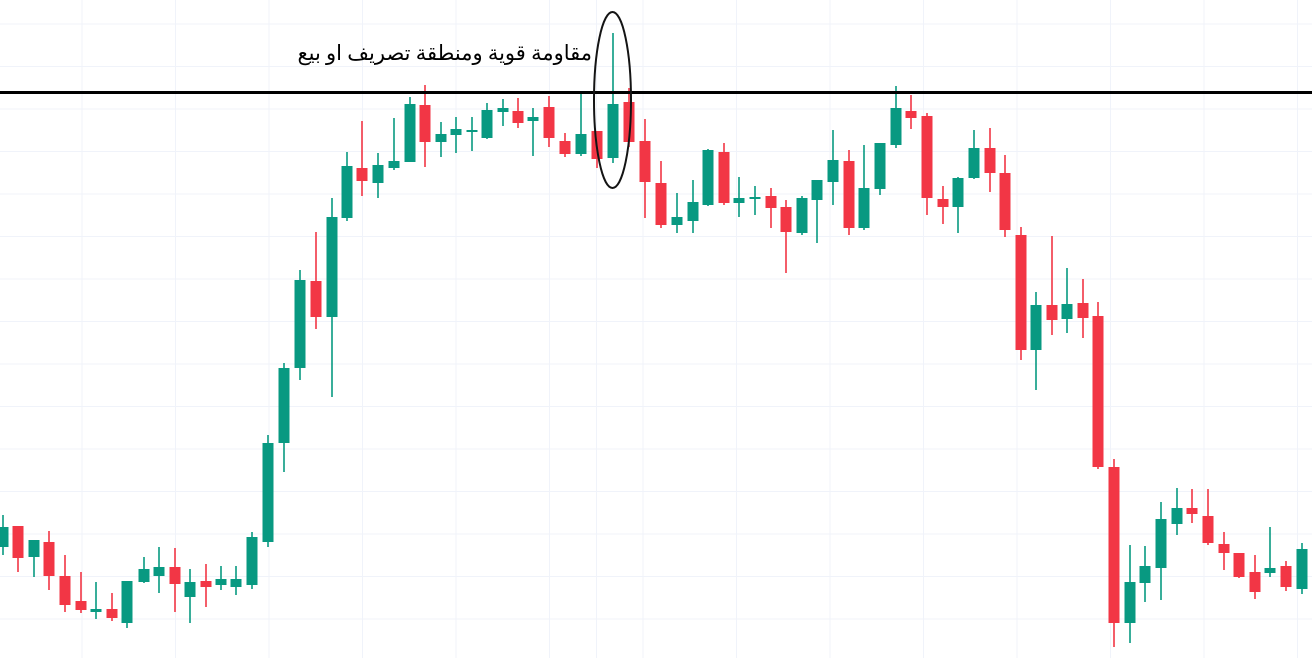  What do you see at coordinates (444, 53) in the screenshot?
I see `annotation-text: مقاومة قوية ومنطقة تصريف او بيع` at bounding box center [444, 53].